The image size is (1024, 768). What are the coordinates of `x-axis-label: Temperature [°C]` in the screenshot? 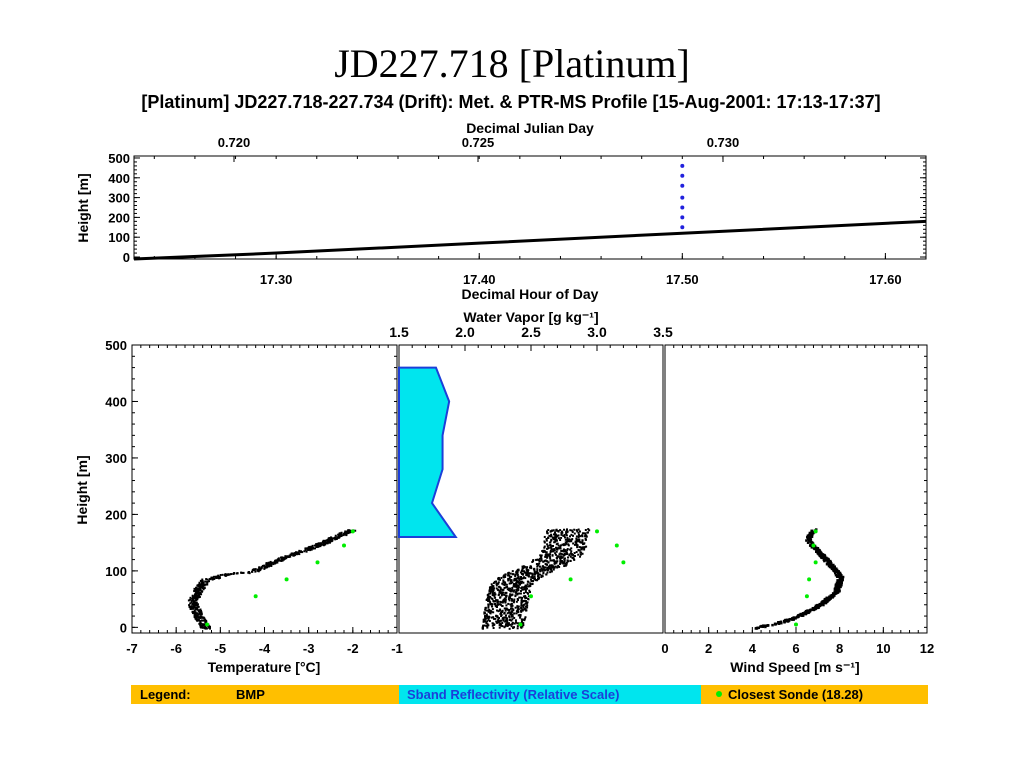 It's located at (264, 667).